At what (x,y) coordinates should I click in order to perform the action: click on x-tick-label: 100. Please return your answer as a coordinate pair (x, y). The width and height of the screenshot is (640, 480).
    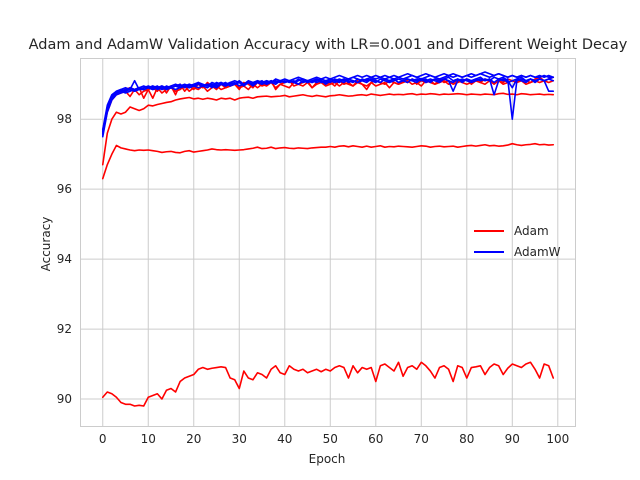
    Looking at the image, I should click on (557, 439).